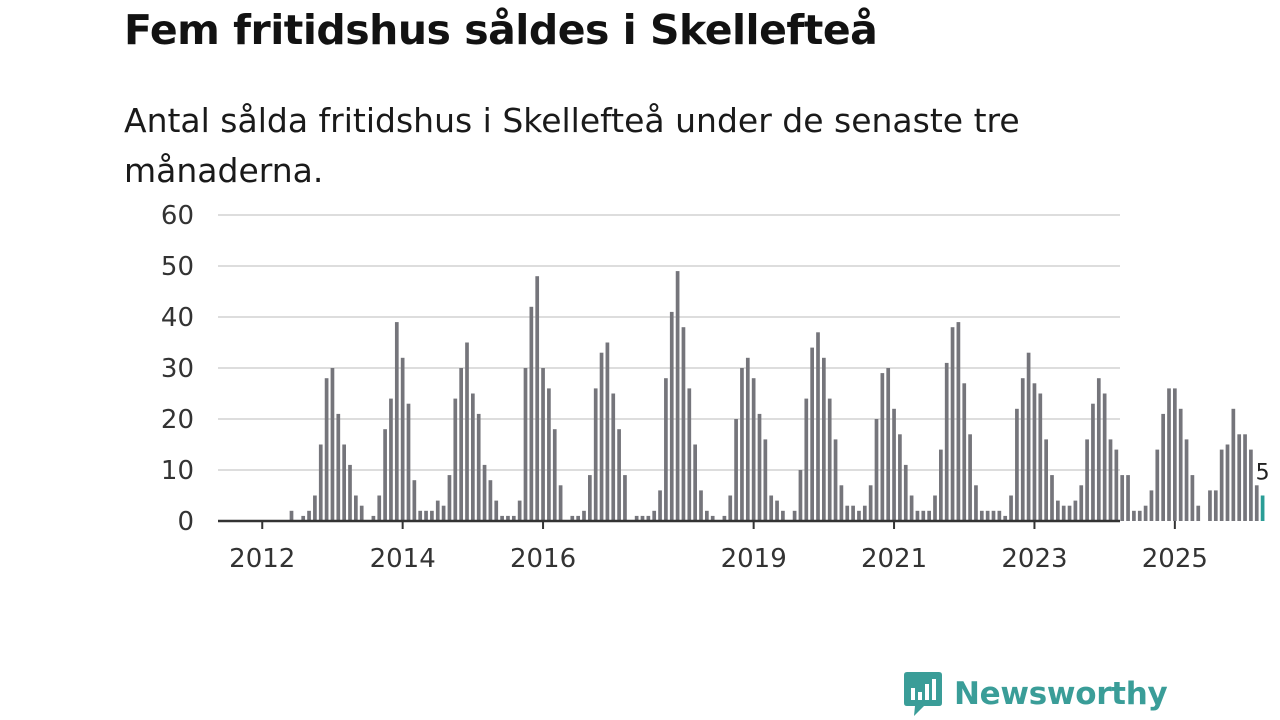  I want to click on y-tick-label: 10, so click(177, 471).